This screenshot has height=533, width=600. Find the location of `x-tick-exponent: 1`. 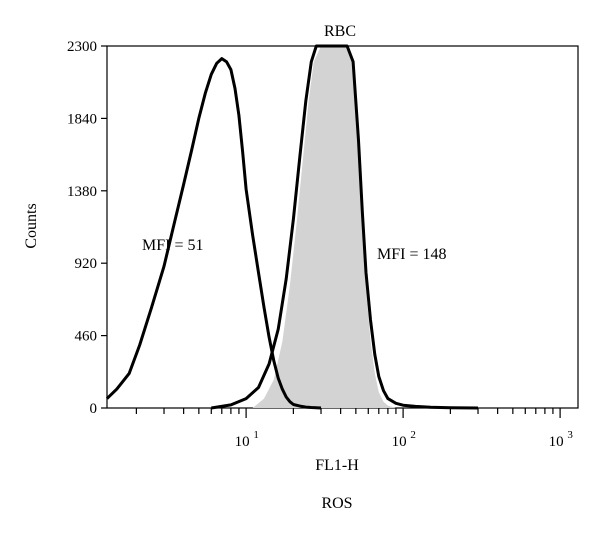

x-tick-exponent: 1 is located at coordinates (256, 435).